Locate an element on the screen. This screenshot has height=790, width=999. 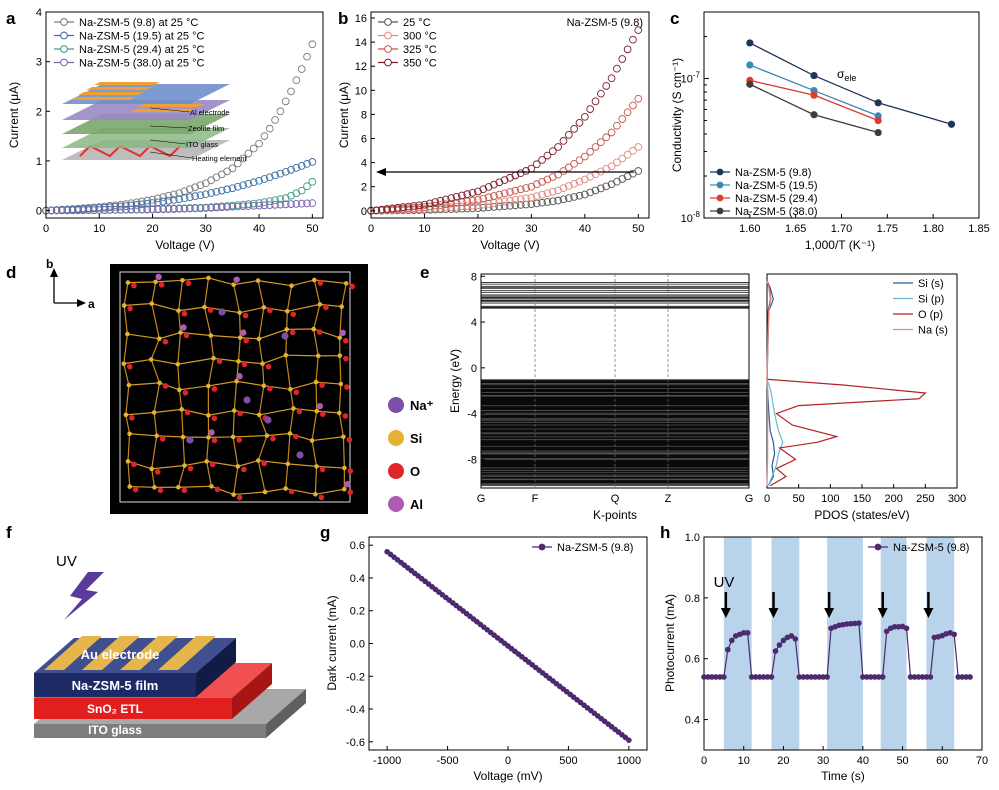
panel-b-point-s0-v38 is located at coordinates (574, 197).